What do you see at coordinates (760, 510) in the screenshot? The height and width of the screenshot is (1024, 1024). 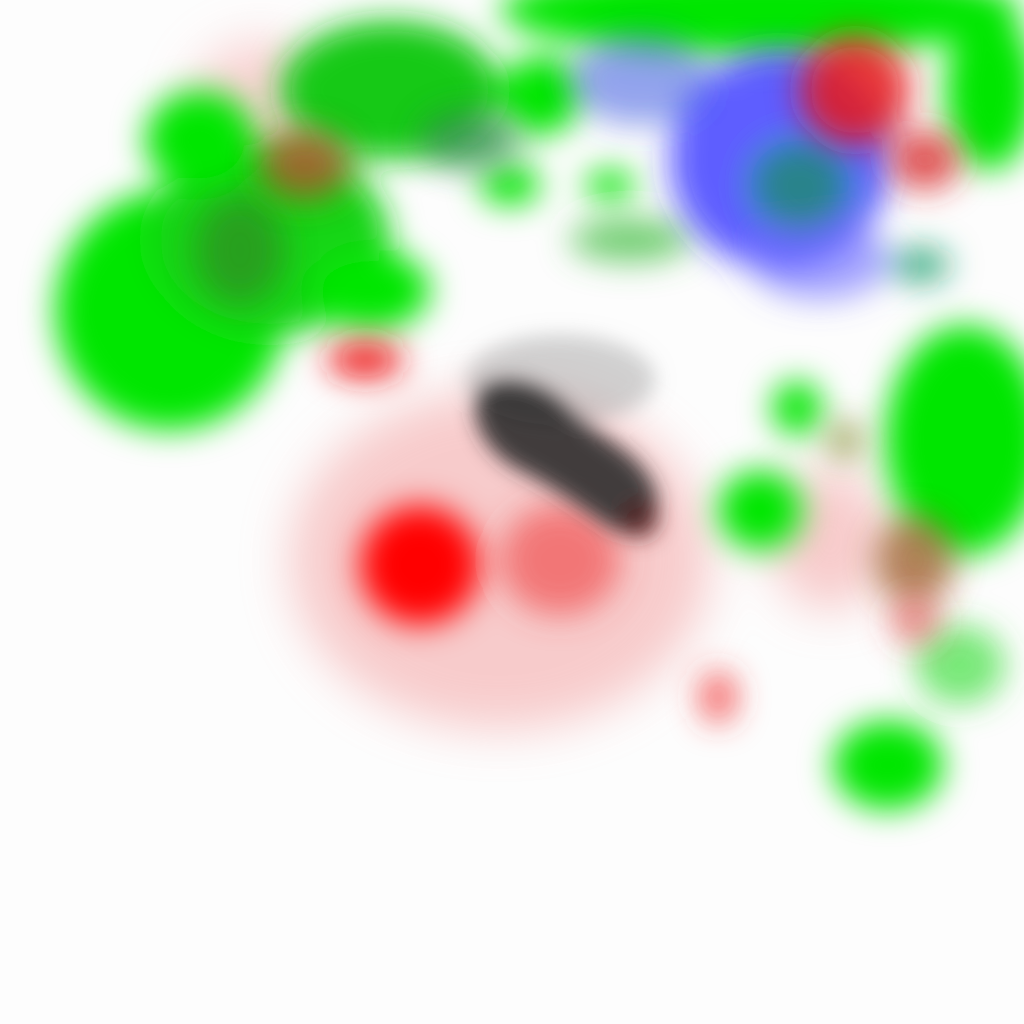 I see `green-blob-right-mid` at bounding box center [760, 510].